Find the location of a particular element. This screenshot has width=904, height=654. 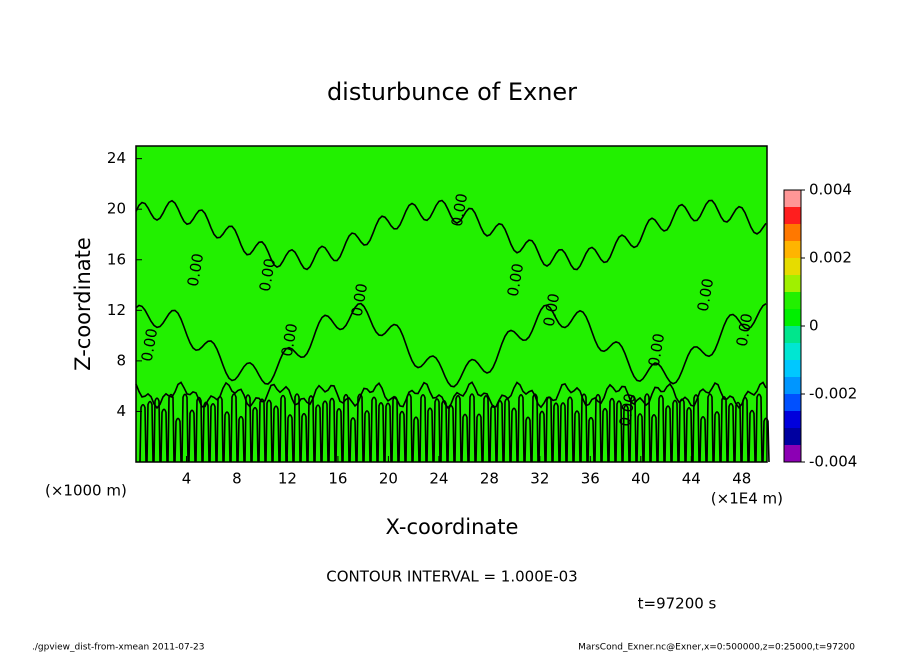

x-tick-label: 20 is located at coordinates (388, 479).